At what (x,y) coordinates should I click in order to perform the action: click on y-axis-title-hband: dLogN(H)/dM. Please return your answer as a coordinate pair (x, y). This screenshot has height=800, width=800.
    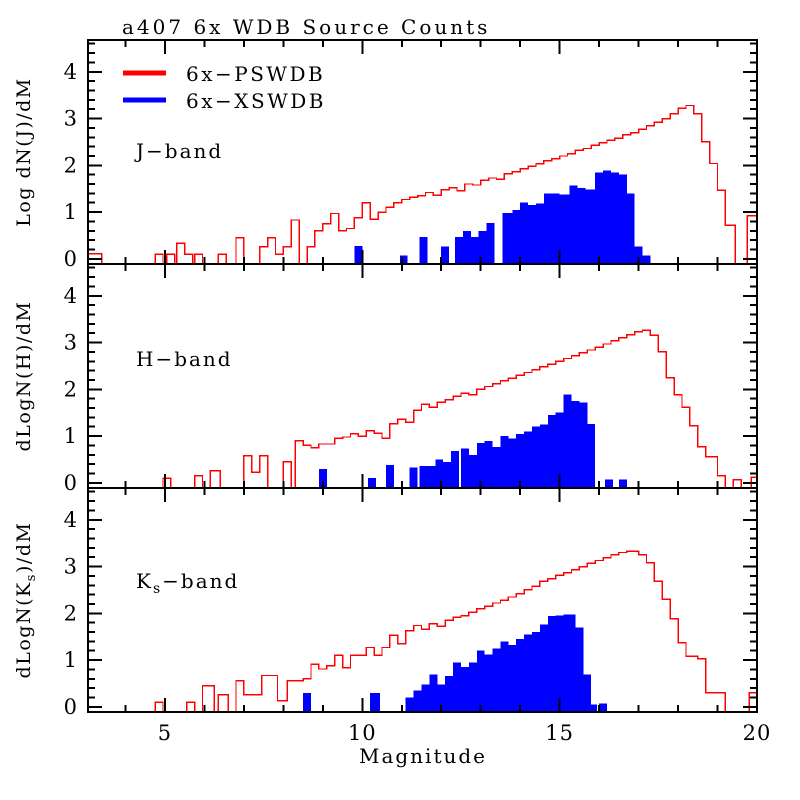
    Looking at the image, I should click on (24, 376).